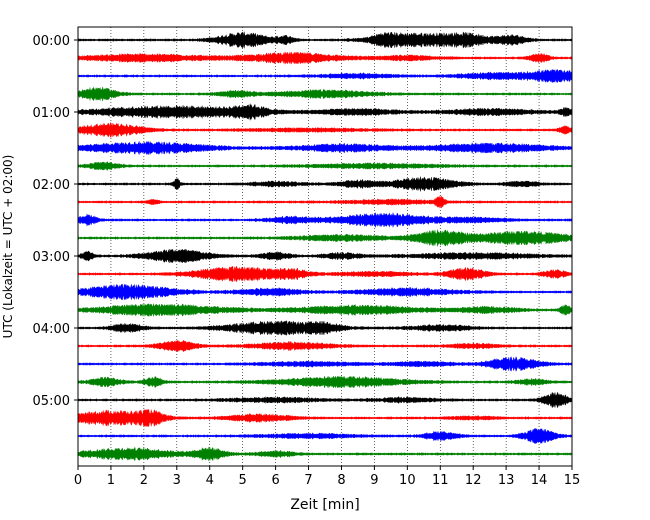  What do you see at coordinates (324, 505) in the screenshot?
I see `x-axis-label: Zeit [min]` at bounding box center [324, 505].